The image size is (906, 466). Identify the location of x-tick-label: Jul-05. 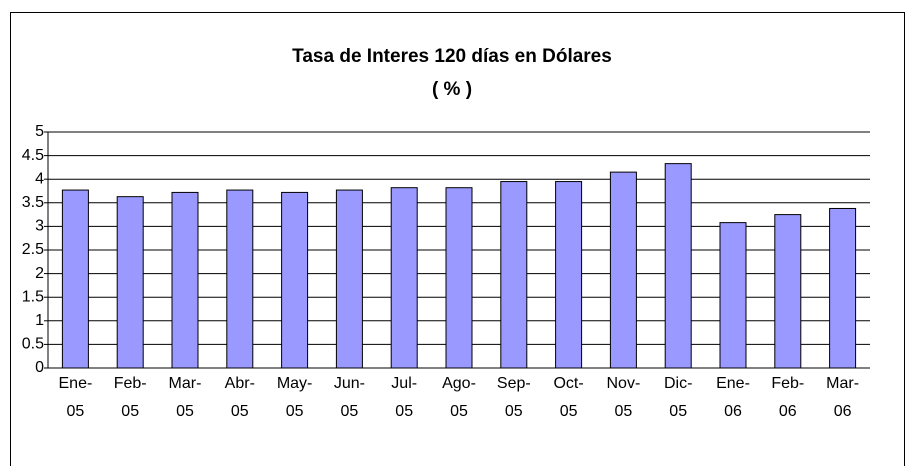
(404, 397).